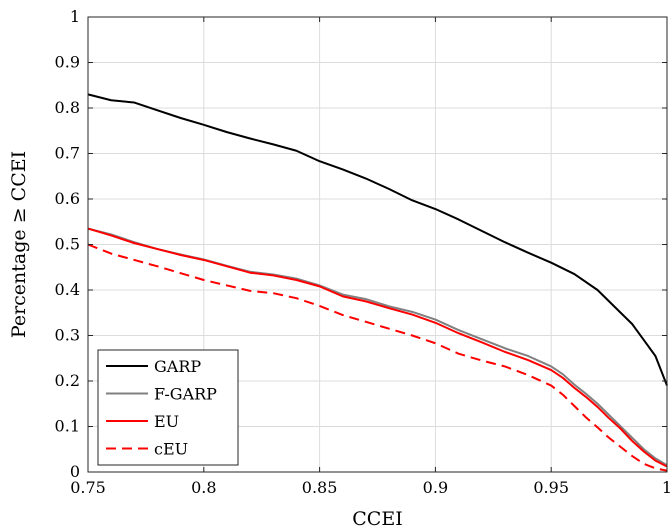 This screenshot has width=671, height=529. What do you see at coordinates (166, 421) in the screenshot?
I see `legend-label-eu: EU` at bounding box center [166, 421].